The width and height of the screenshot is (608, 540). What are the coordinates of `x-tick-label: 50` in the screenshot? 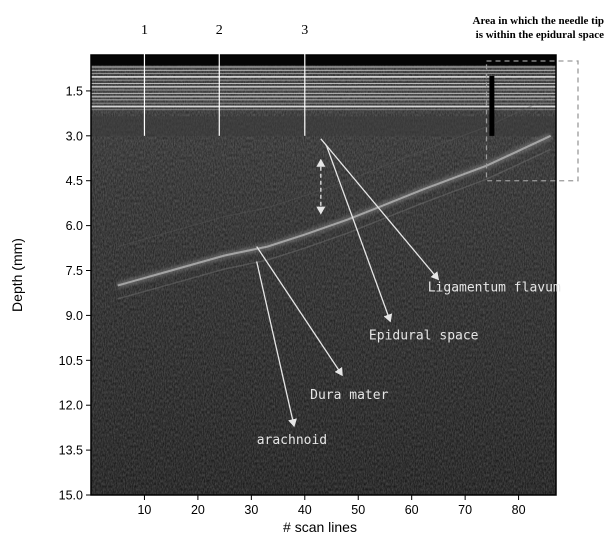 It's located at (358, 510).